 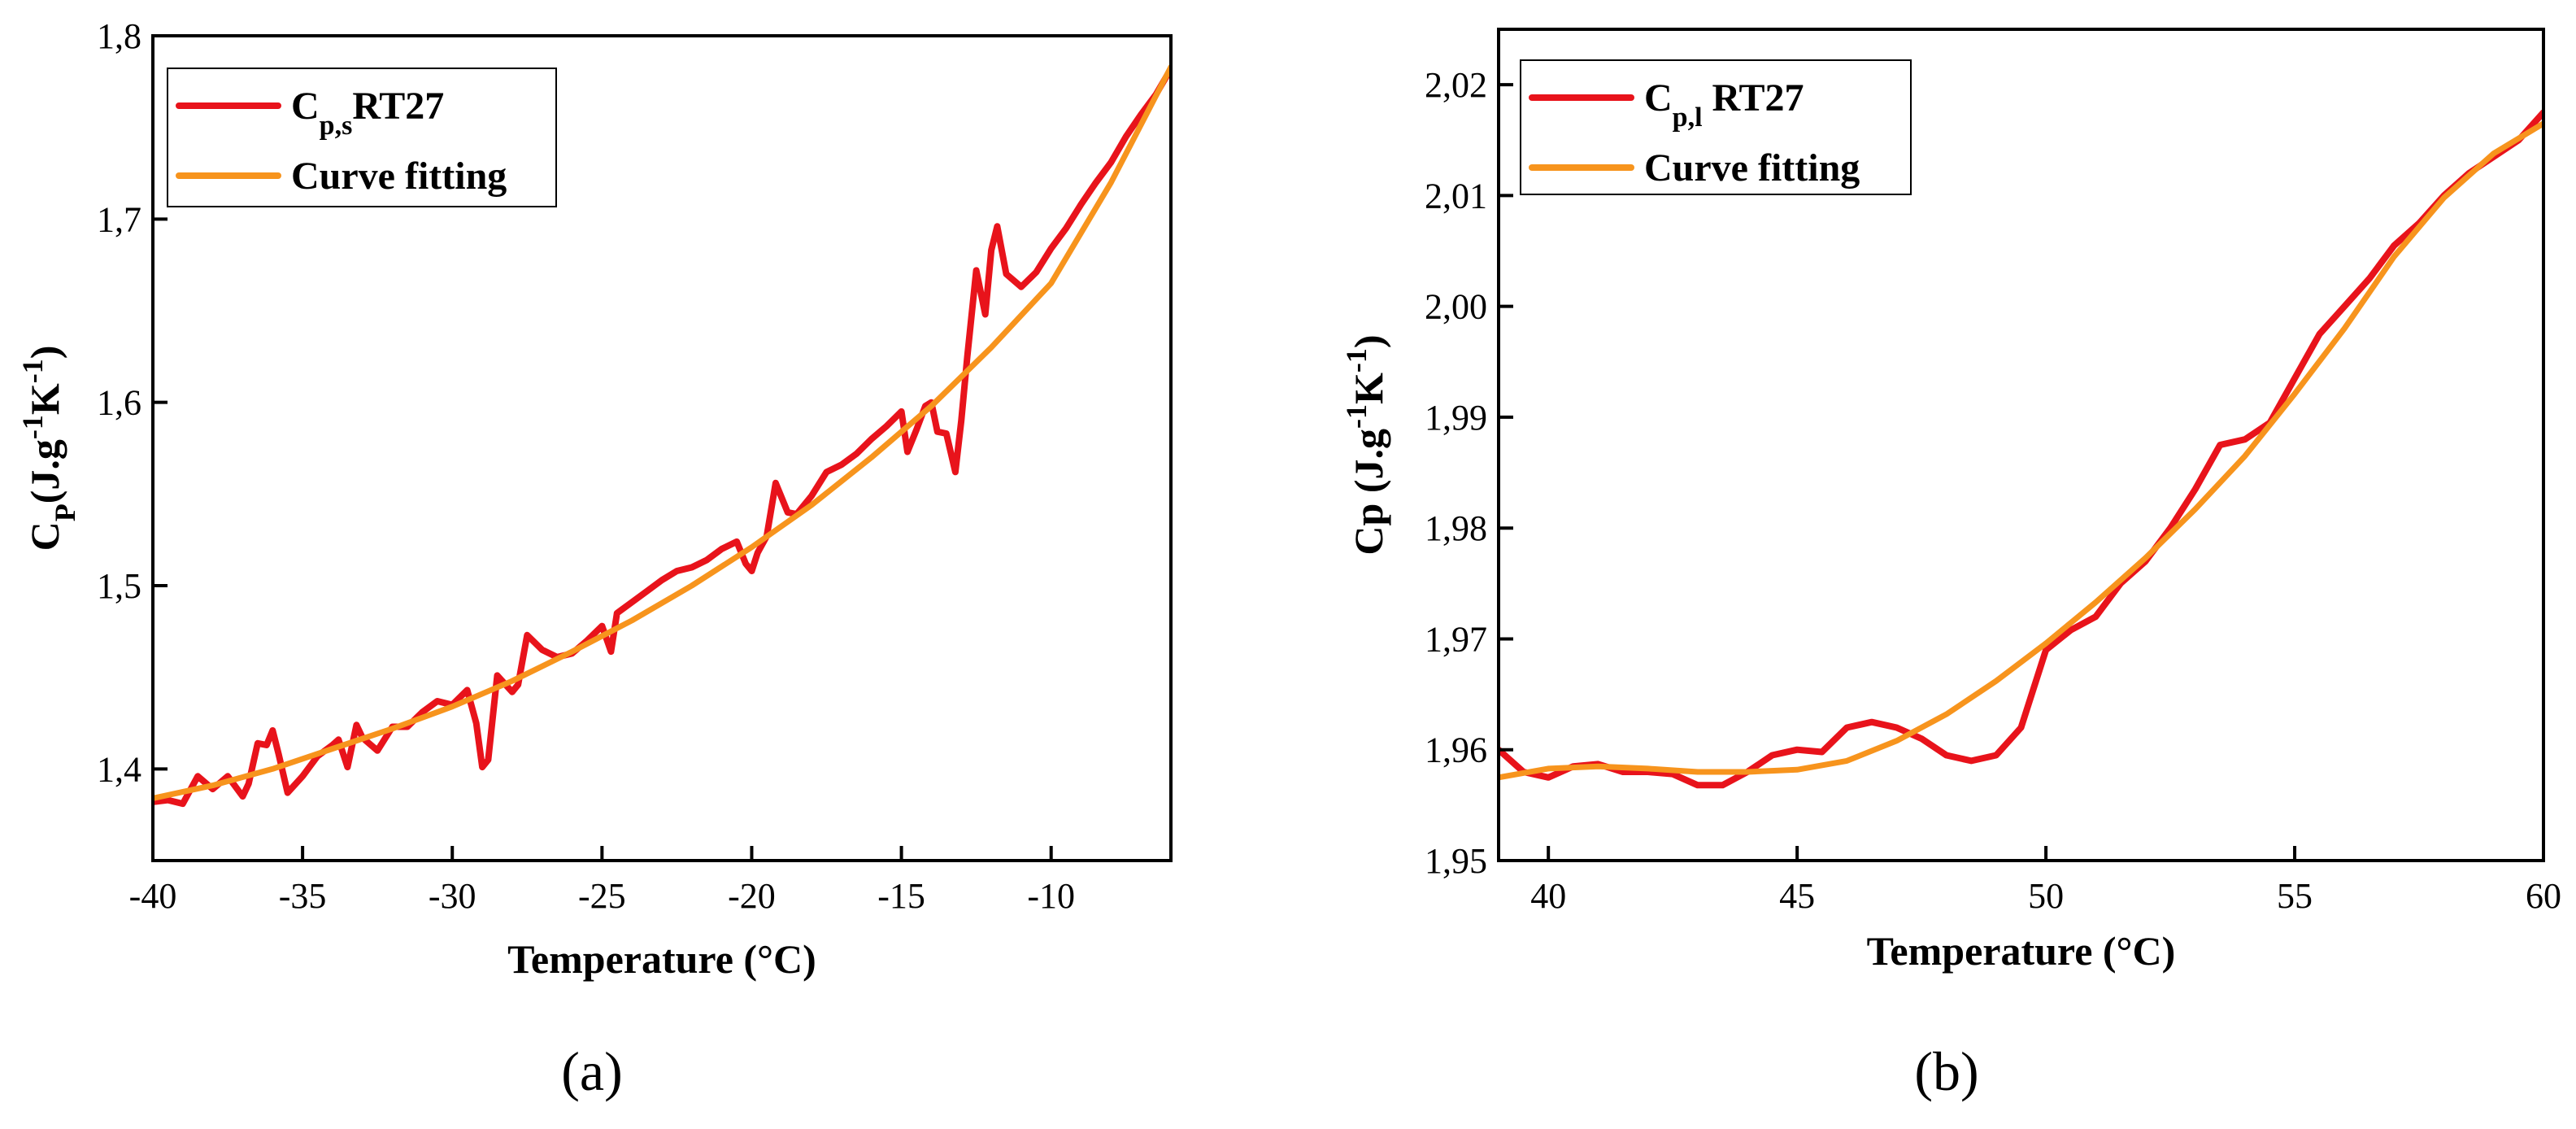 What do you see at coordinates (1752, 168) in the screenshot?
I see `panel-b-legend-label-curve-fitting: Curve fitting` at bounding box center [1752, 168].